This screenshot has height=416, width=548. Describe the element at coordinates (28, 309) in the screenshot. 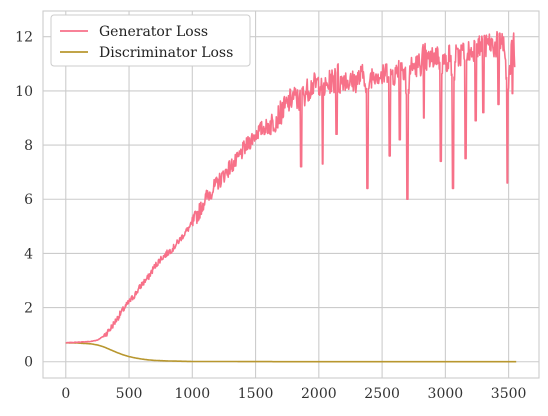

I see `y-tick-label: 2` at that location.